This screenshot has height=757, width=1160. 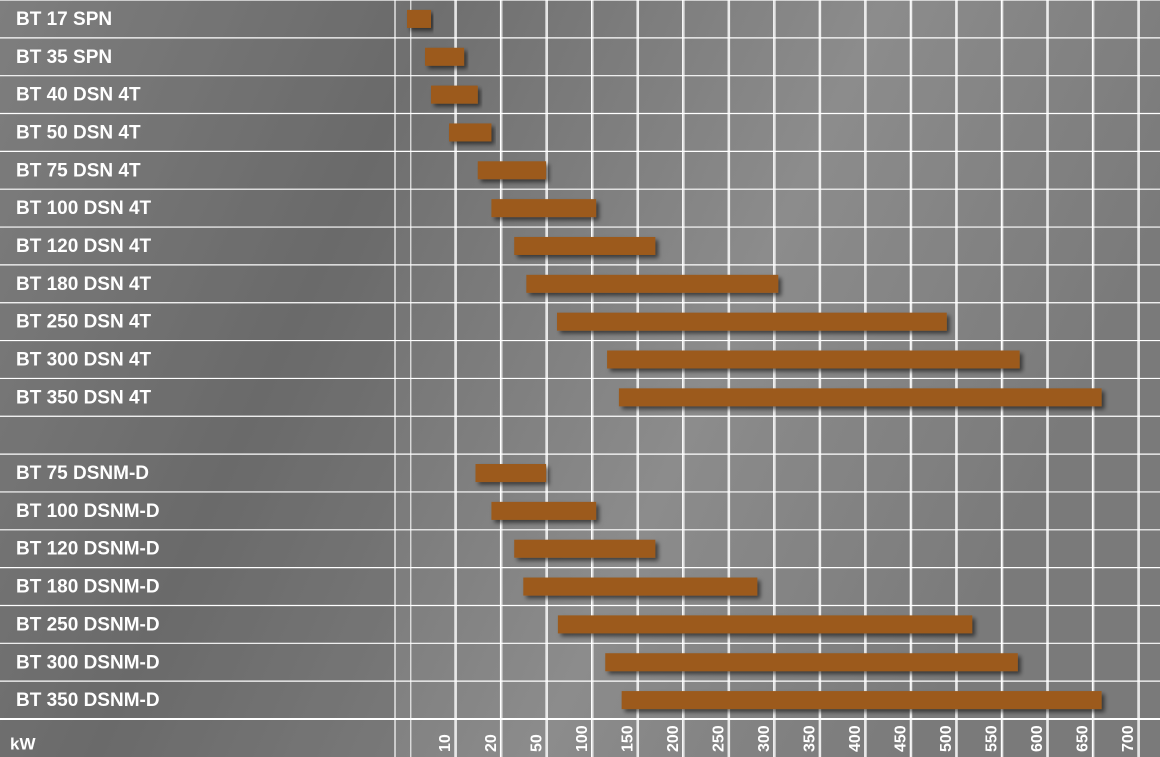 I want to click on x-tick-label: 50, so click(x=536, y=743).